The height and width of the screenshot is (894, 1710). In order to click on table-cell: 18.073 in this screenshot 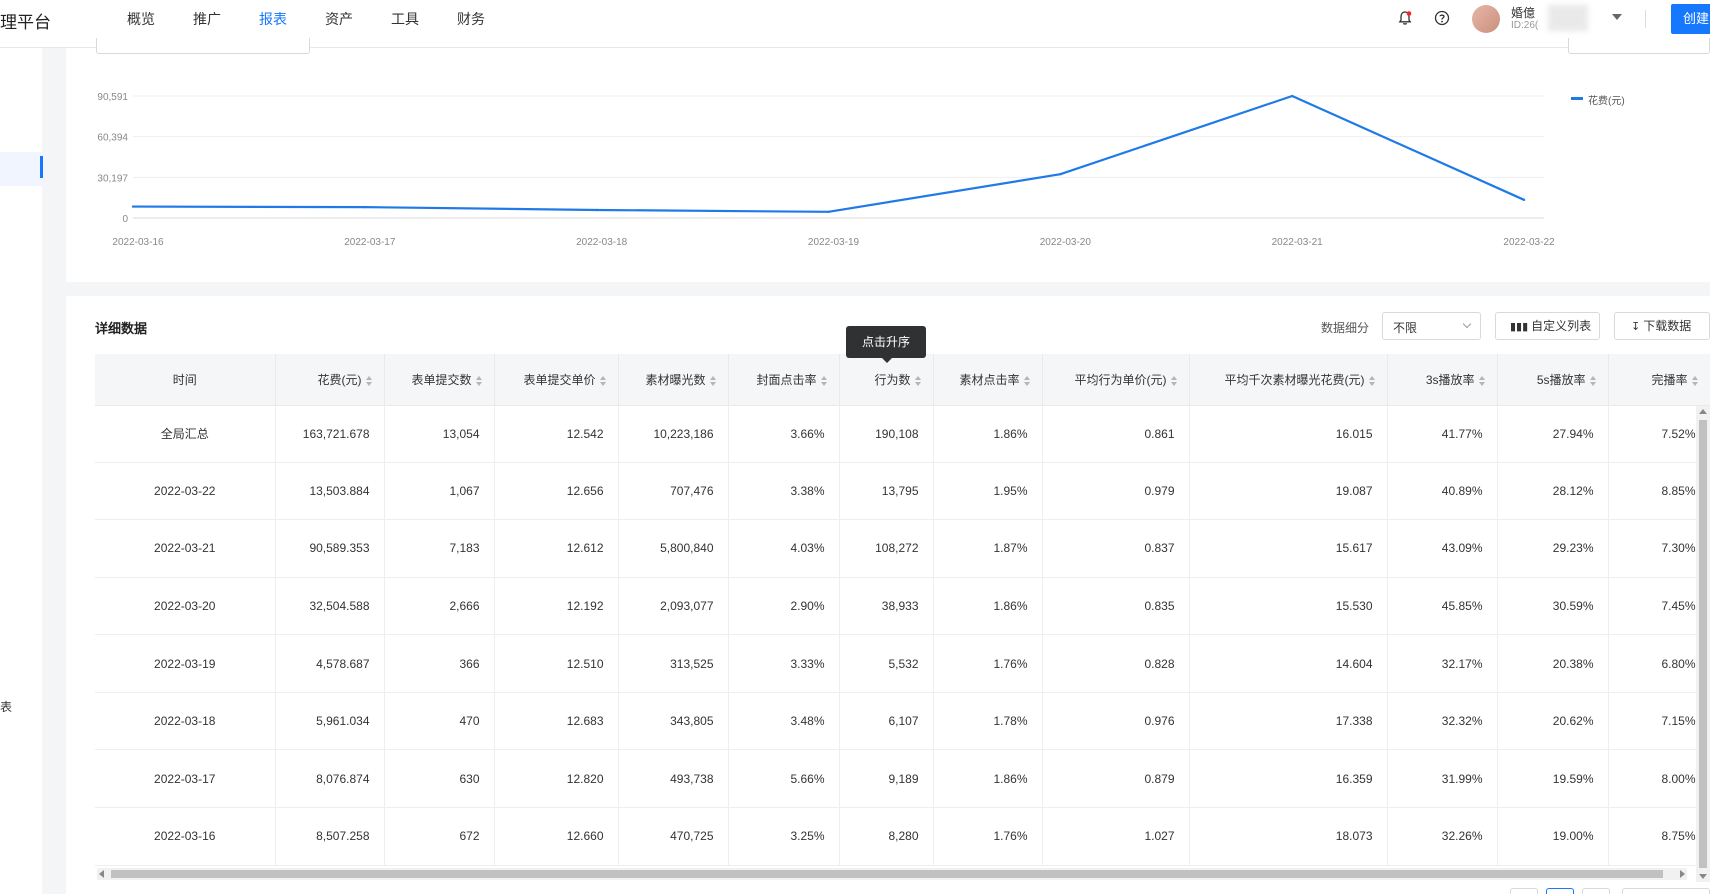, I will do `click(1288, 836)`.